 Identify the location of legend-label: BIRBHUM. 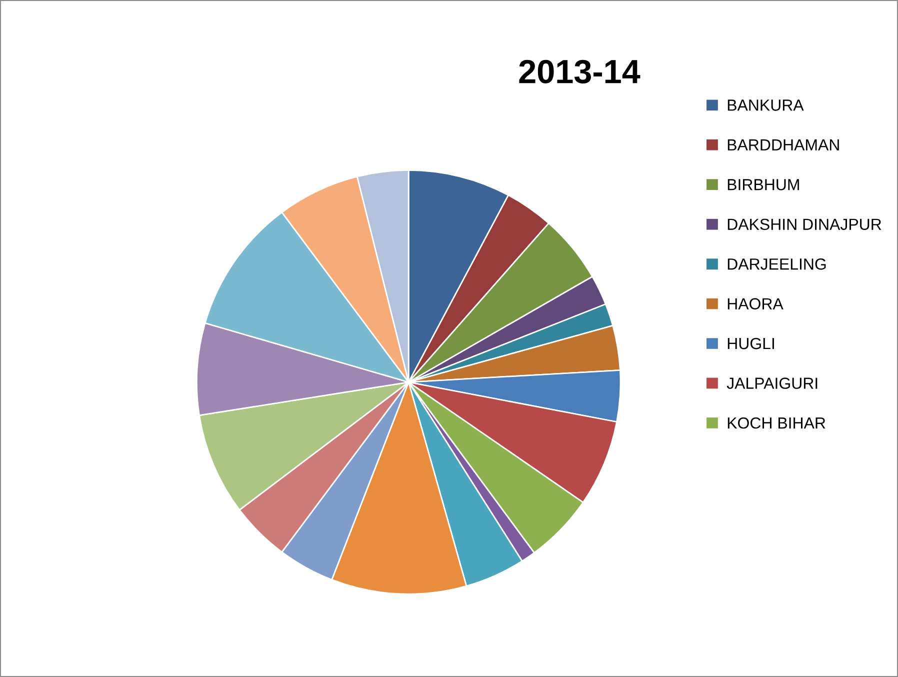
(763, 184).